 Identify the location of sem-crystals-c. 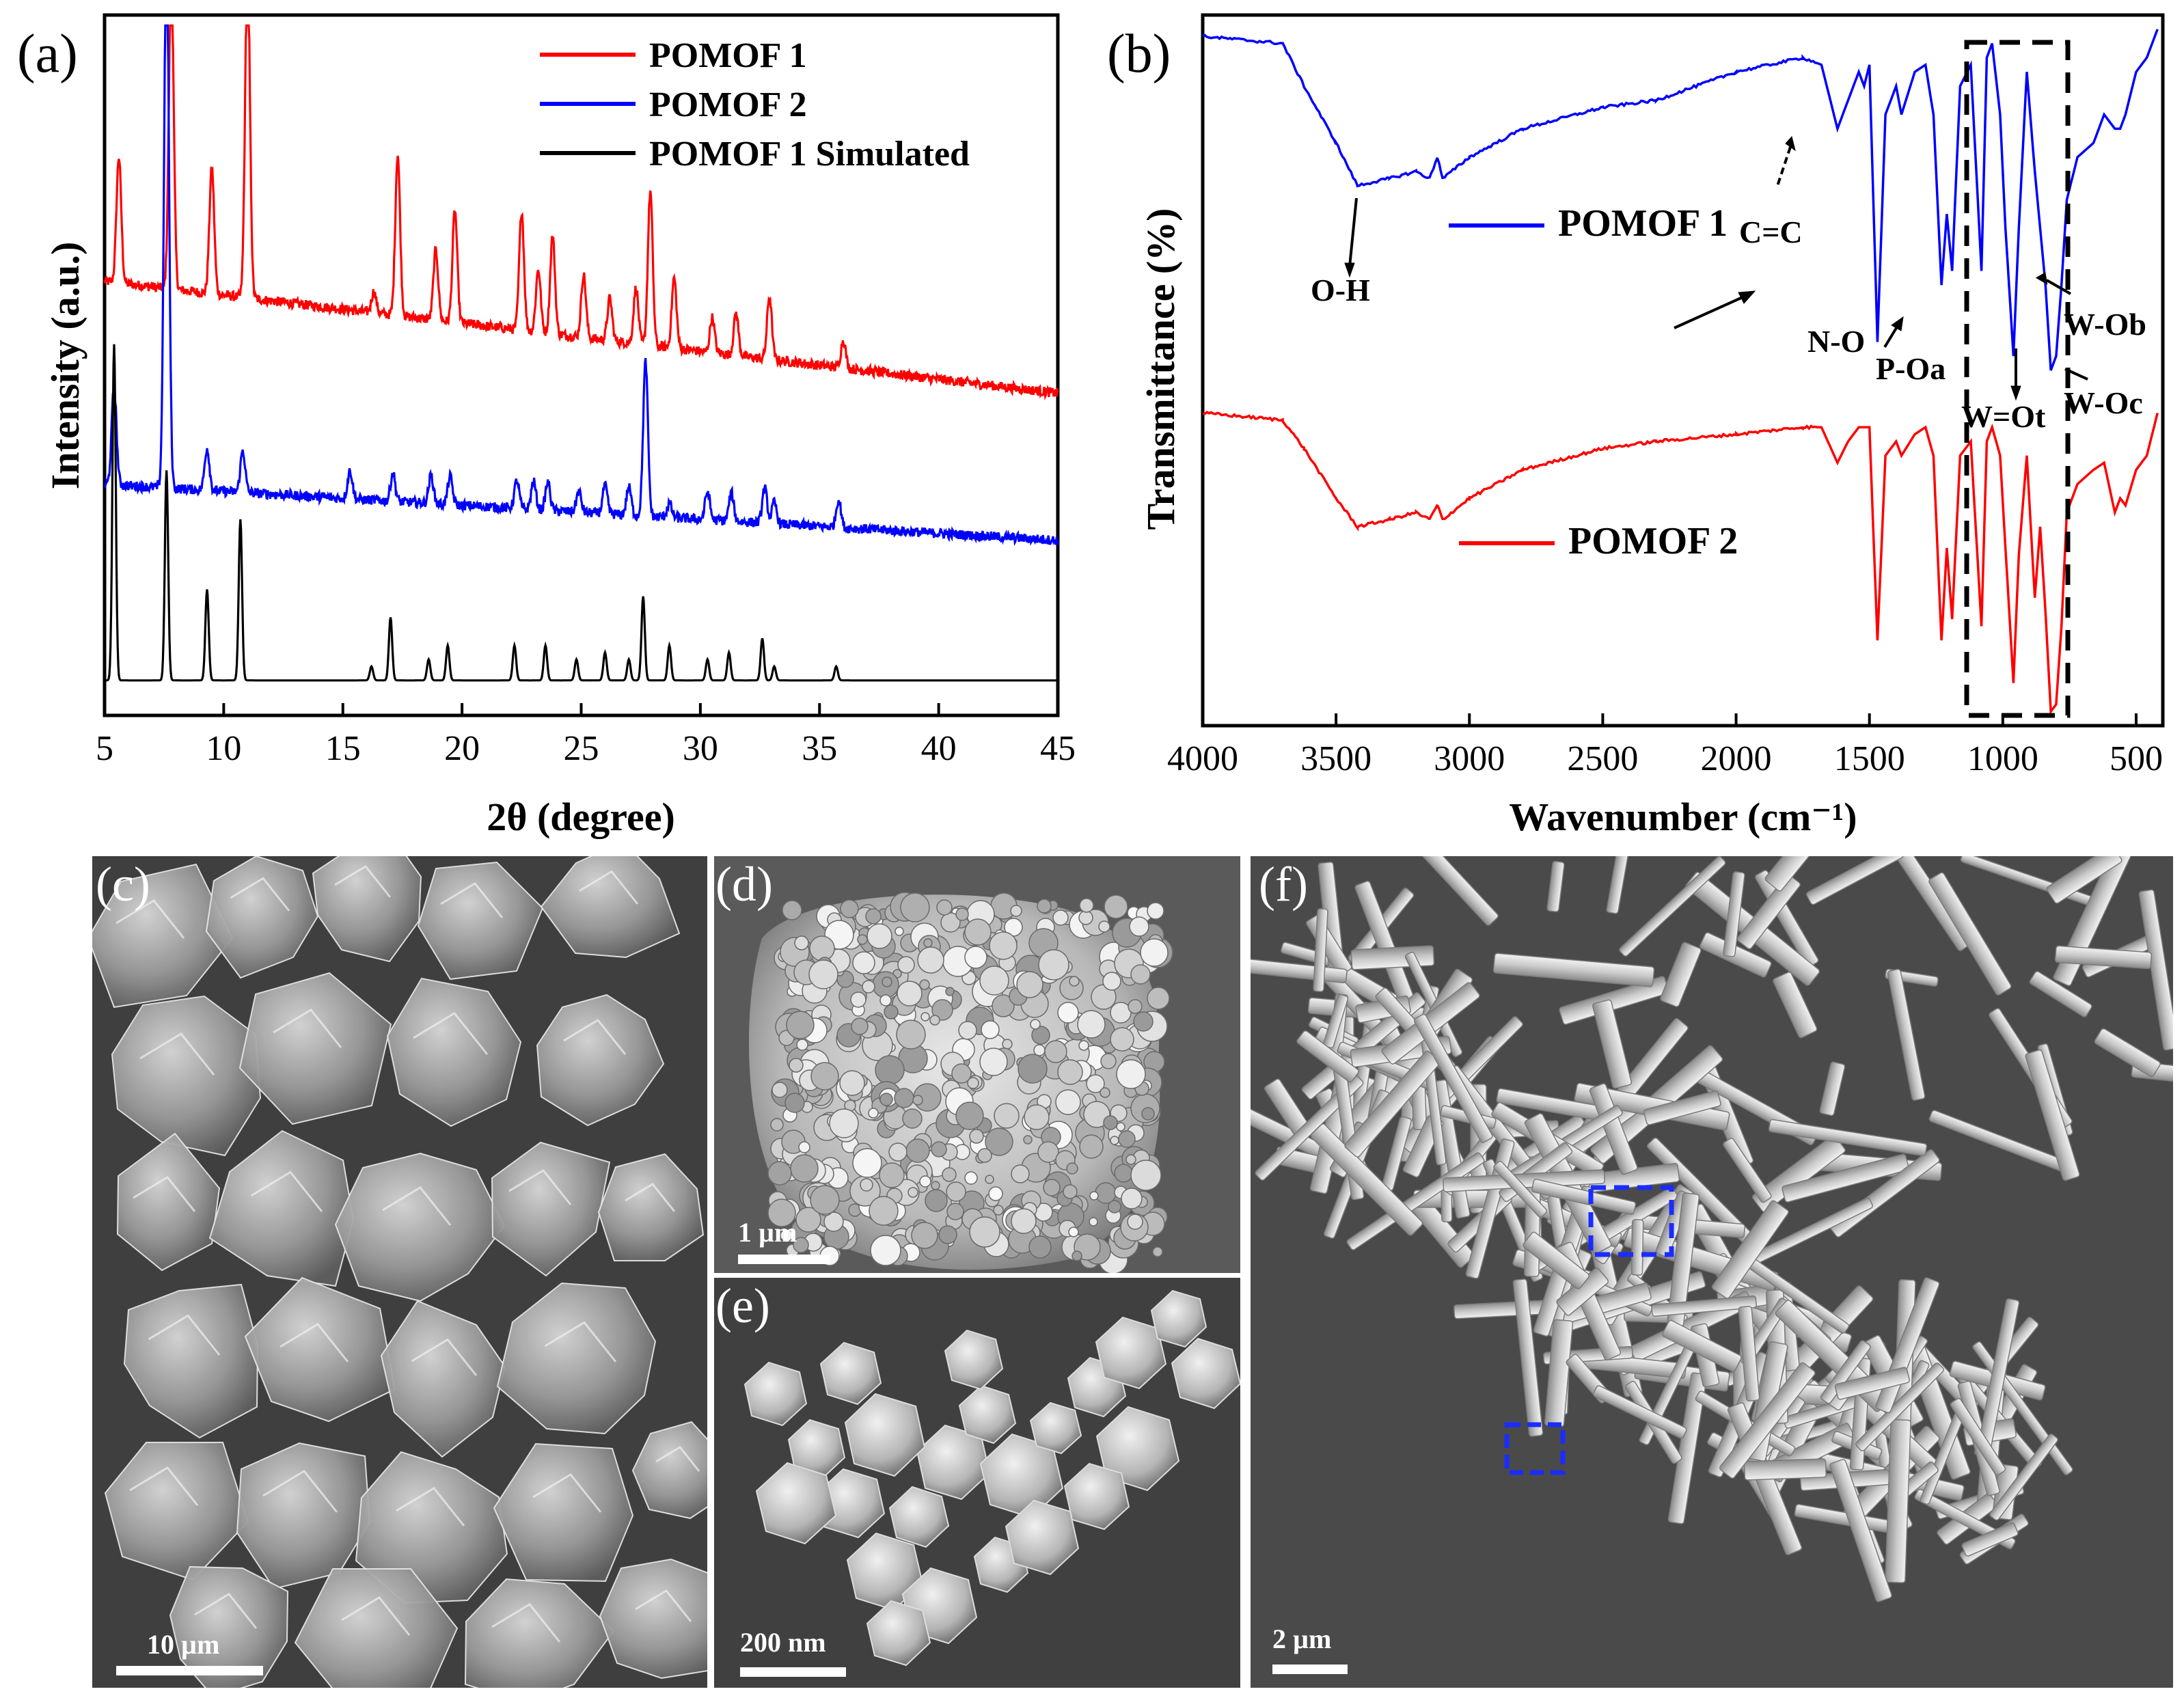
(399, 1272).